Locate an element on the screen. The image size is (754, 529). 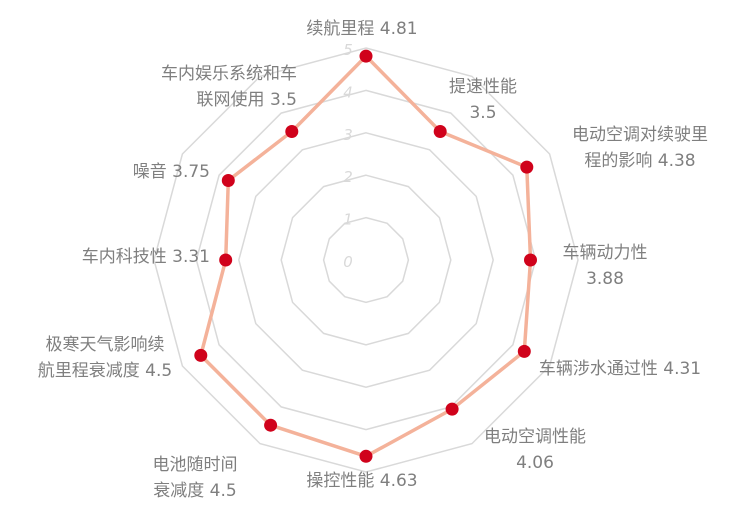
category-label-line: 电池随时间 is located at coordinates (195, 465).